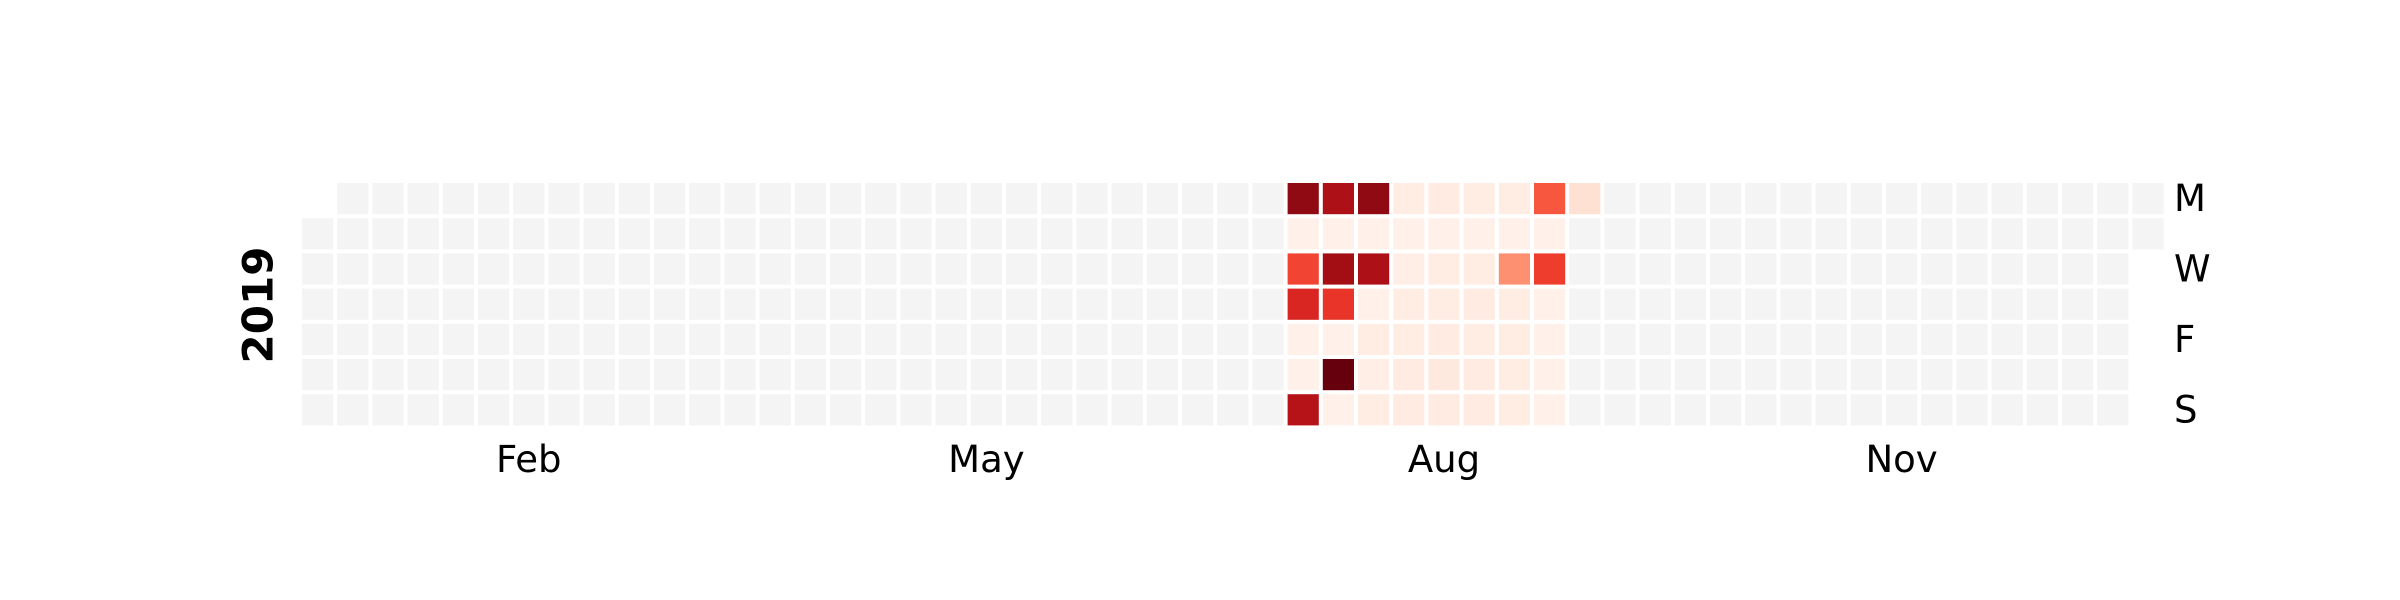  I want to click on month-labels: Feb May Aug Nov, so click(1217, 459).